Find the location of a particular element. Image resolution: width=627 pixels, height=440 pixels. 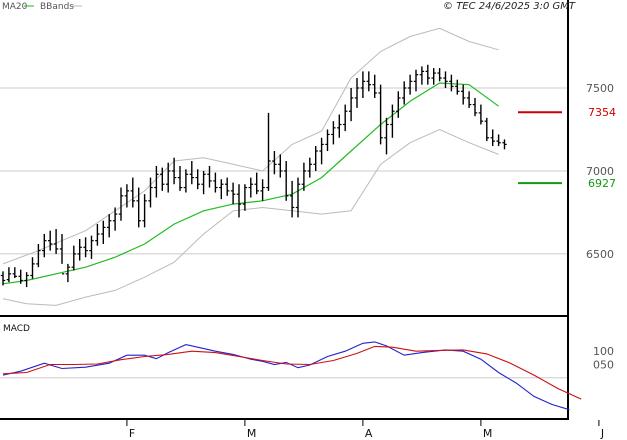

price-axis-labels: 6500 7000 7500 is located at coordinates (600, 171).